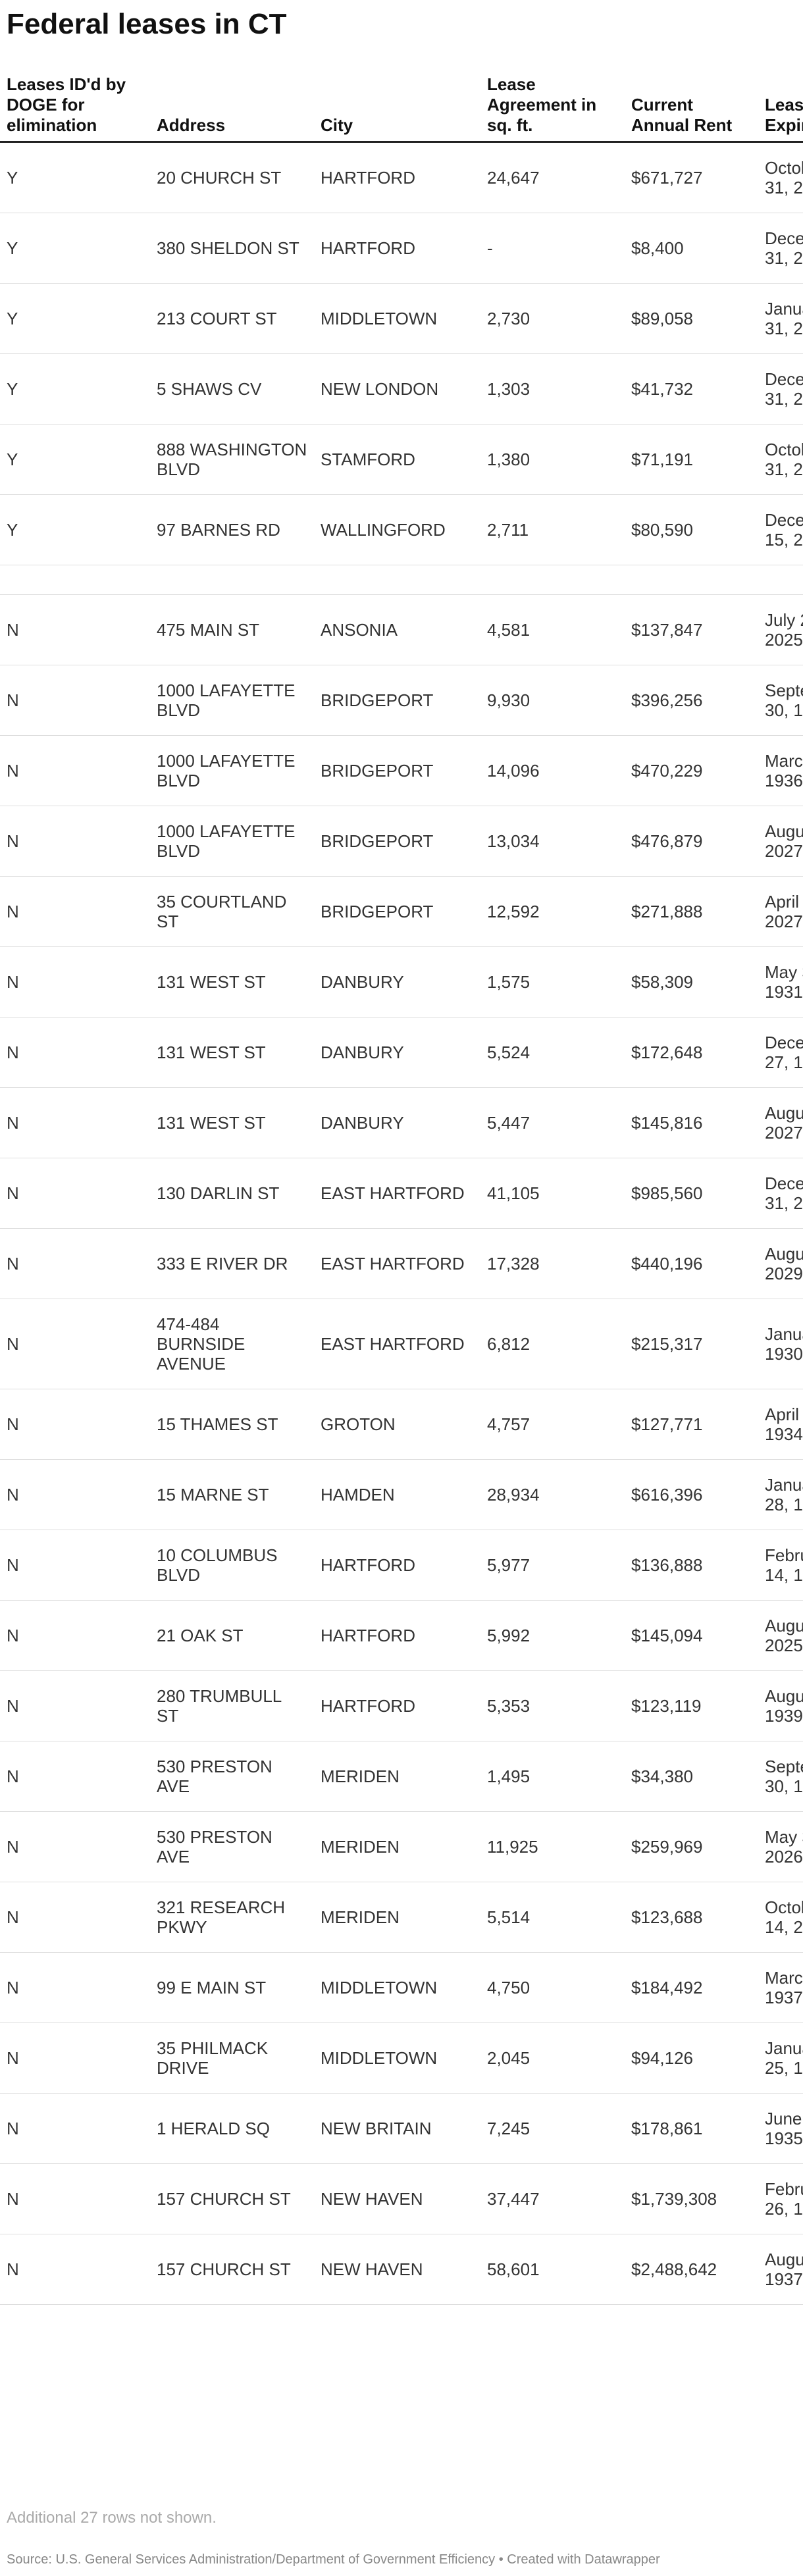 This screenshot has height=2576, width=803. What do you see at coordinates (781, 2269) in the screenshot?
I see `table-cell: Augu 1937` at bounding box center [781, 2269].